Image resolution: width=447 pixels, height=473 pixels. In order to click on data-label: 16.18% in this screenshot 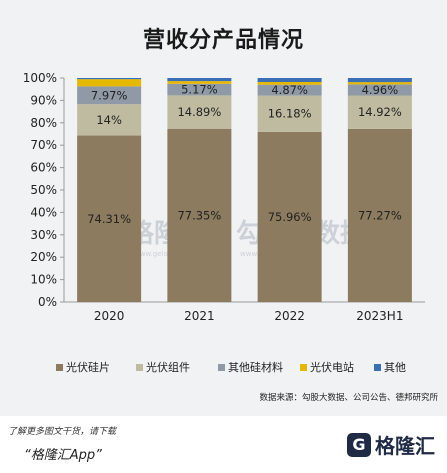, I will do `click(290, 114)`.